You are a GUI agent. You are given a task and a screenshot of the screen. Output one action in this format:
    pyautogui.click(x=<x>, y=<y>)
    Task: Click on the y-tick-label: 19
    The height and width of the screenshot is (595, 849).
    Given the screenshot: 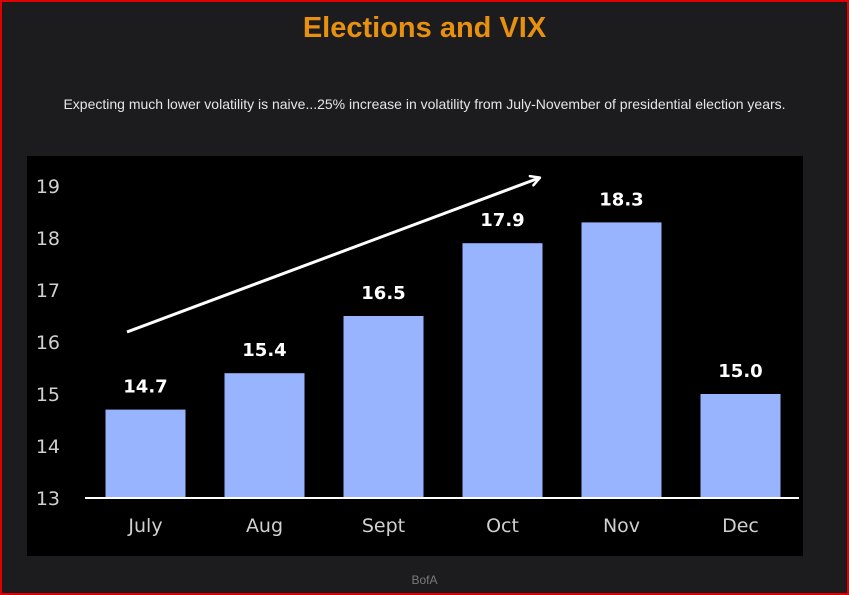 What is the action you would take?
    pyautogui.click(x=48, y=187)
    